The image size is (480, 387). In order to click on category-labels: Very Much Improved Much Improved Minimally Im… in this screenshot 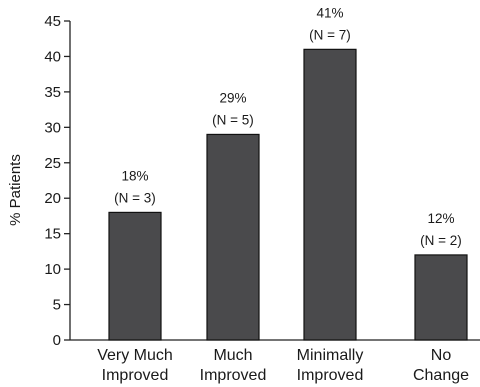, I will do `click(283, 365)`.